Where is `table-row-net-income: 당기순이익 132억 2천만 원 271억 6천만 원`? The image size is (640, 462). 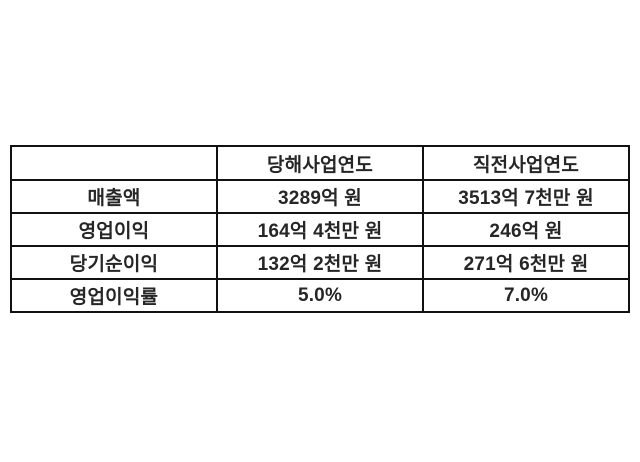 table-row-net-income: 당기순이익 132억 2천만 원 271억 6천만 원 is located at coordinates (320, 262).